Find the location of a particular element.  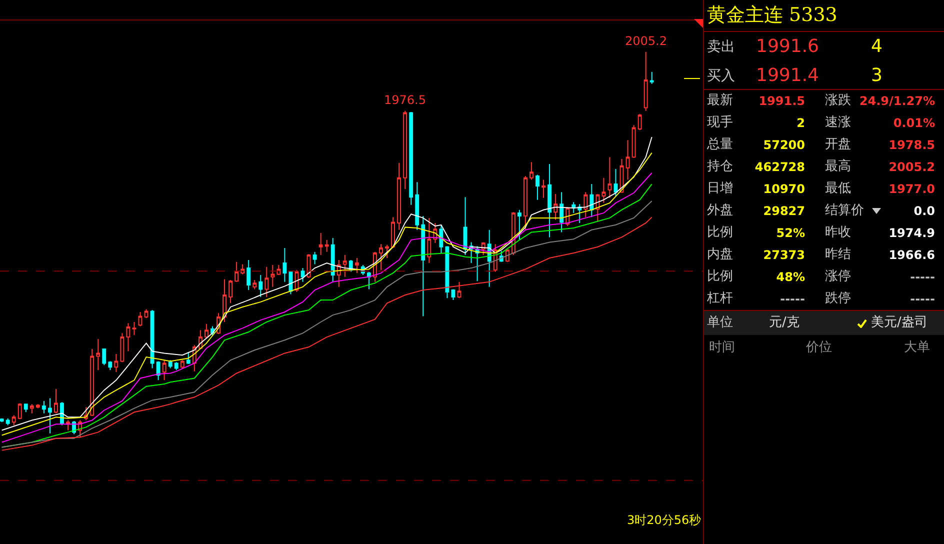

text: 价位 is located at coordinates (819, 347).